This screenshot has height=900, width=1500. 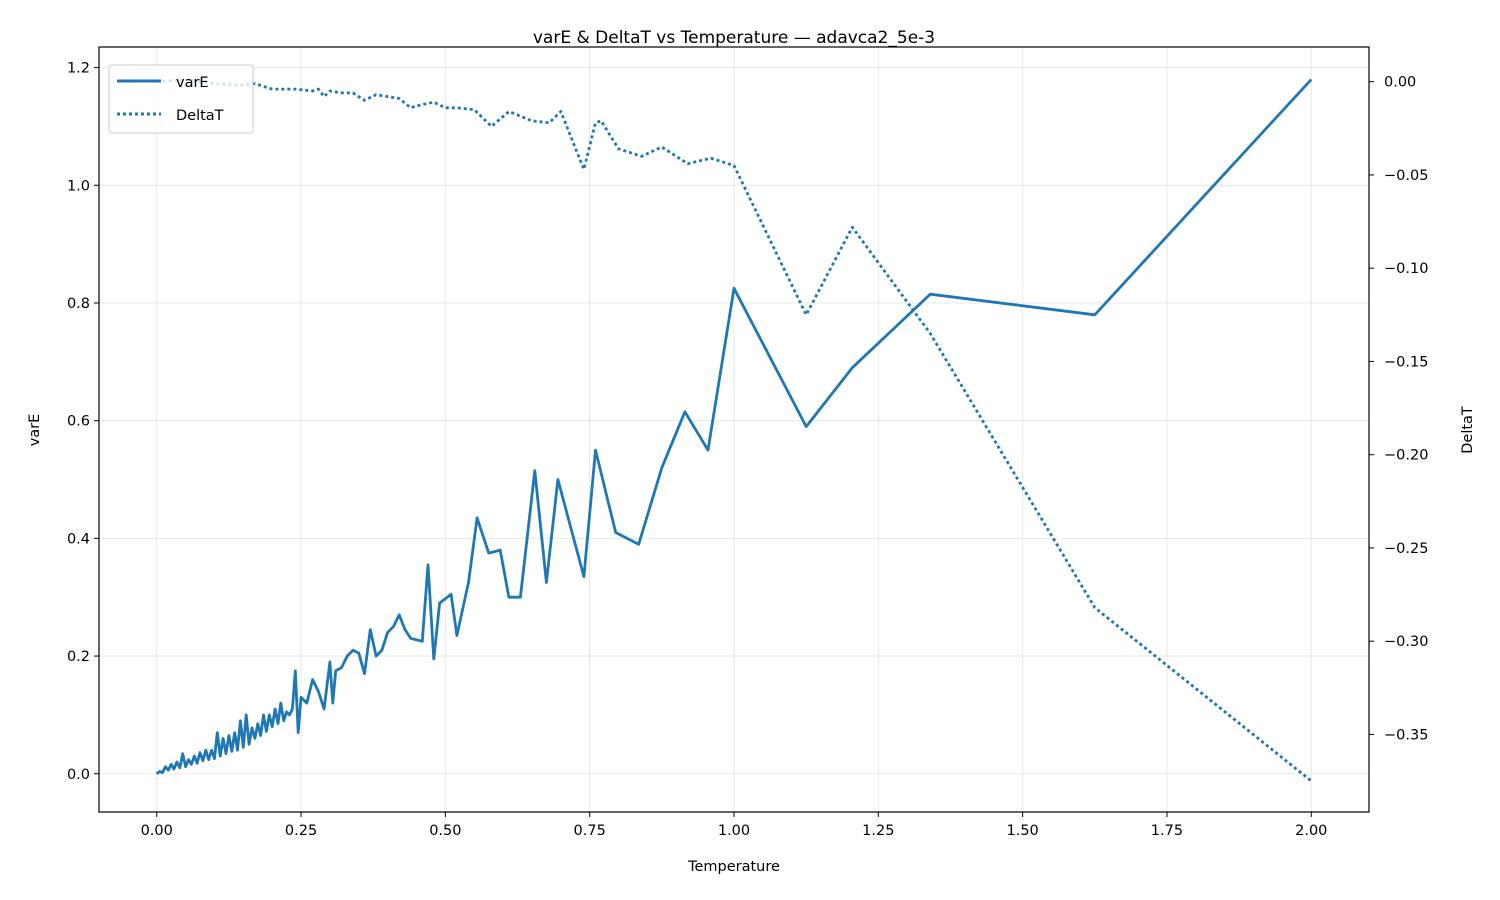 I want to click on y2-tick-label: −0.30, so click(x=1406, y=642).